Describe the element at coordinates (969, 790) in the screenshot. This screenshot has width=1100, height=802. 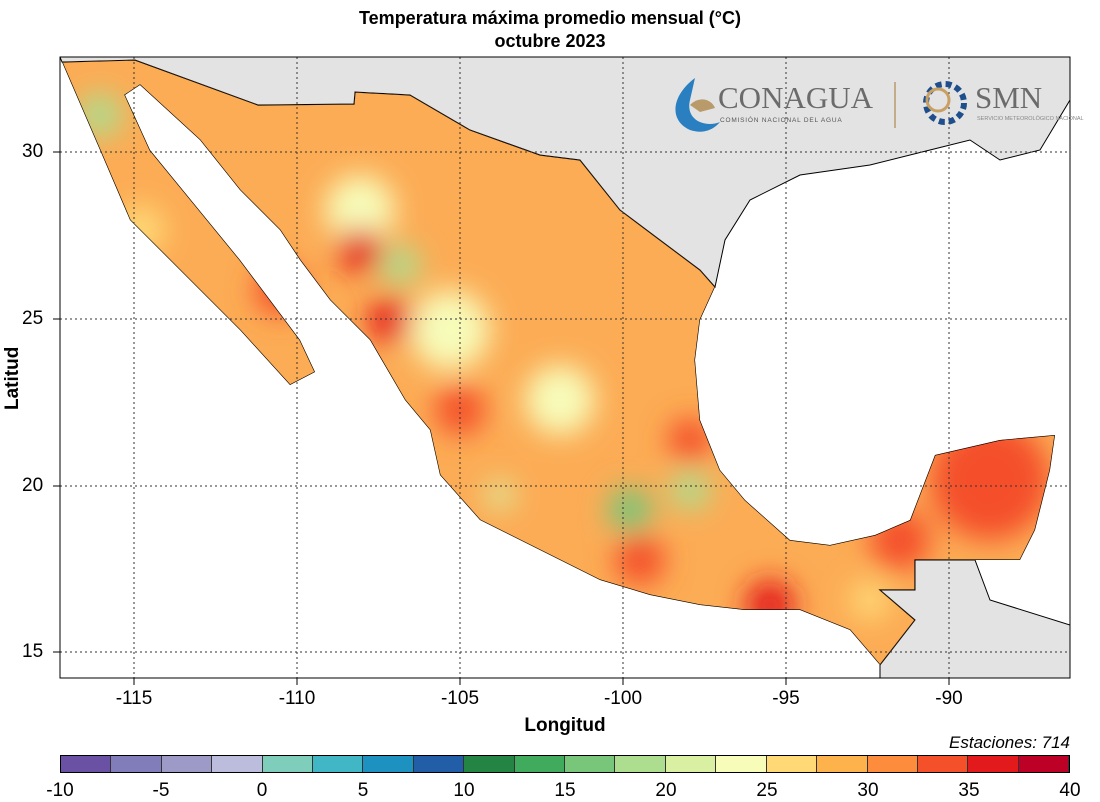
I see `legend-tick-label: 35` at that location.